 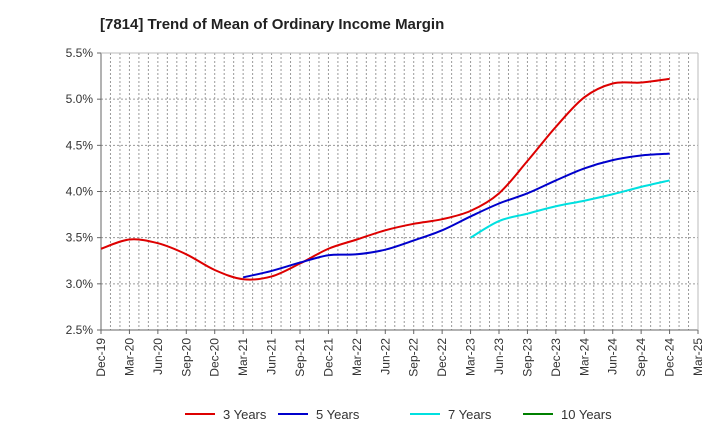 What do you see at coordinates (586, 414) in the screenshot?
I see `legend-label-10-years: 10 Years` at bounding box center [586, 414].